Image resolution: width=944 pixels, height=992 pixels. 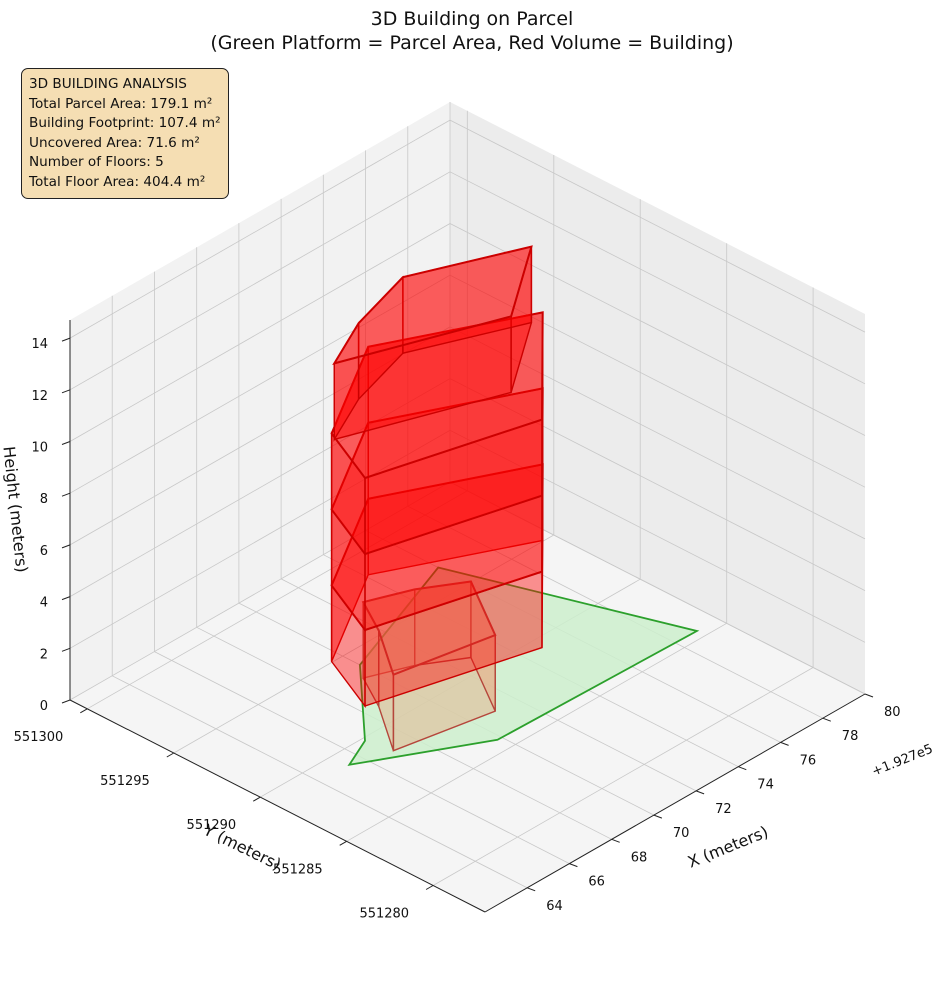 I want to click on info-uncovered-area: Uncovered Area: 71.6 m², so click(x=114, y=142).